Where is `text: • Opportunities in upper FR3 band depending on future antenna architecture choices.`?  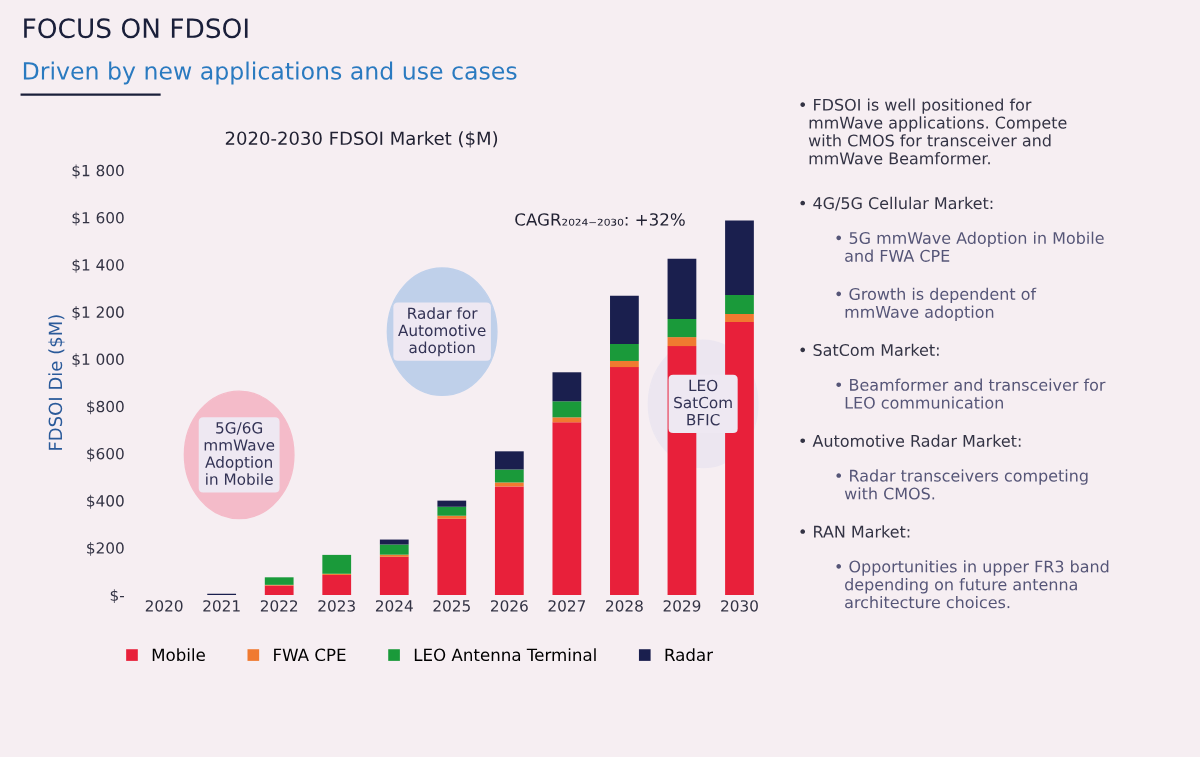 text: • Opportunities in upper FR3 band depending on future antenna architecture choices. is located at coordinates (972, 584).